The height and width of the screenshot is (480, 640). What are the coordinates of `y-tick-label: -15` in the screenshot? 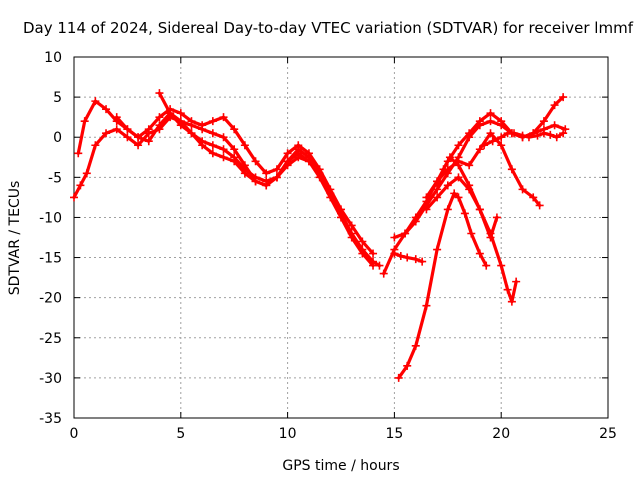 It's located at (50, 259).